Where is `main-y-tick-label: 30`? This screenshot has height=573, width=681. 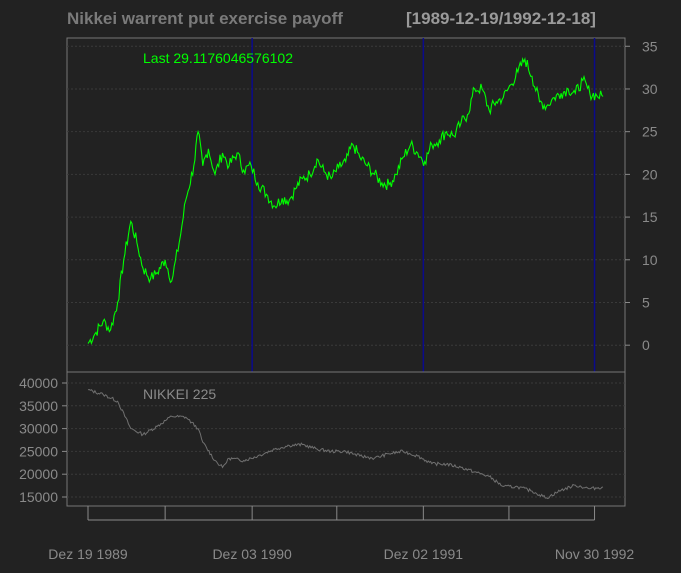 main-y-tick-label: 30 is located at coordinates (650, 89).